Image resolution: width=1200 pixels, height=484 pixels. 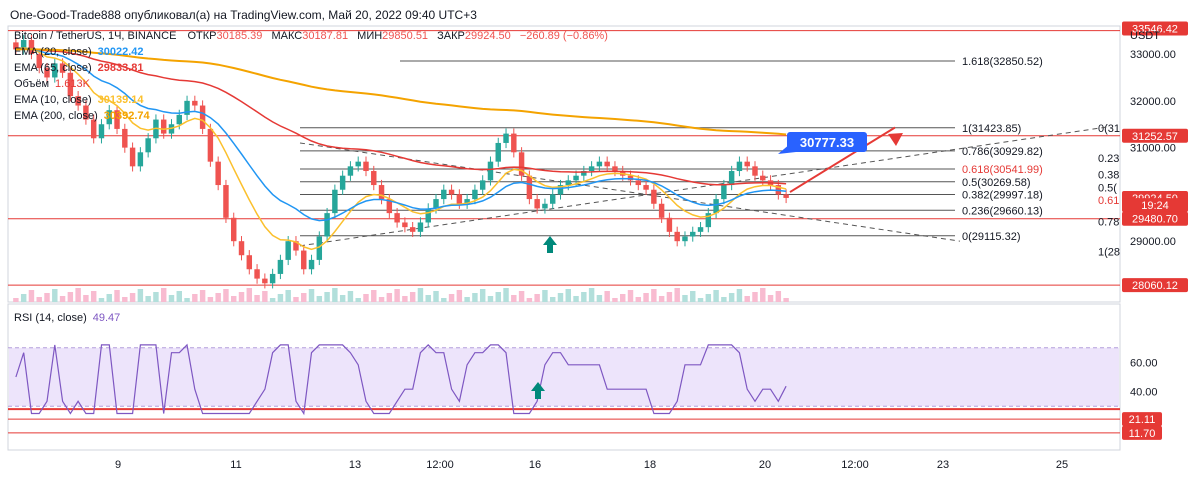 What do you see at coordinates (32, 84) in the screenshot?
I see `indicator-label: Объём` at bounding box center [32, 84].